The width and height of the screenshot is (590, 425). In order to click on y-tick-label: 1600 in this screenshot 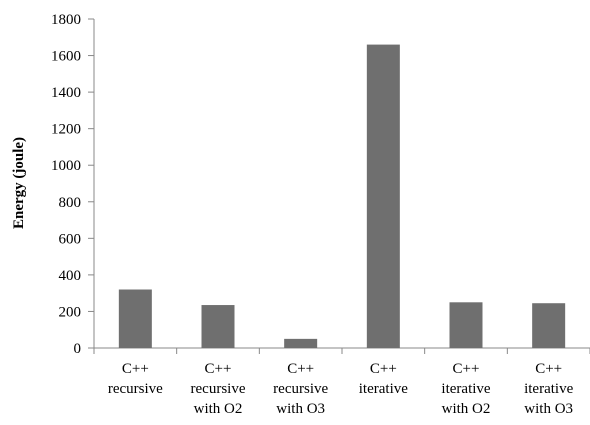, I will do `click(66, 57)`.